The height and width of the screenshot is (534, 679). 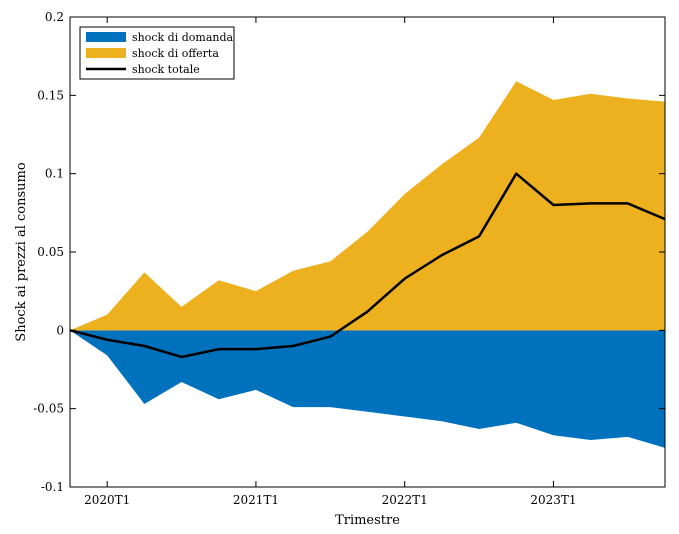 What do you see at coordinates (60, 330) in the screenshot?
I see `y-tick-label: 0` at bounding box center [60, 330].